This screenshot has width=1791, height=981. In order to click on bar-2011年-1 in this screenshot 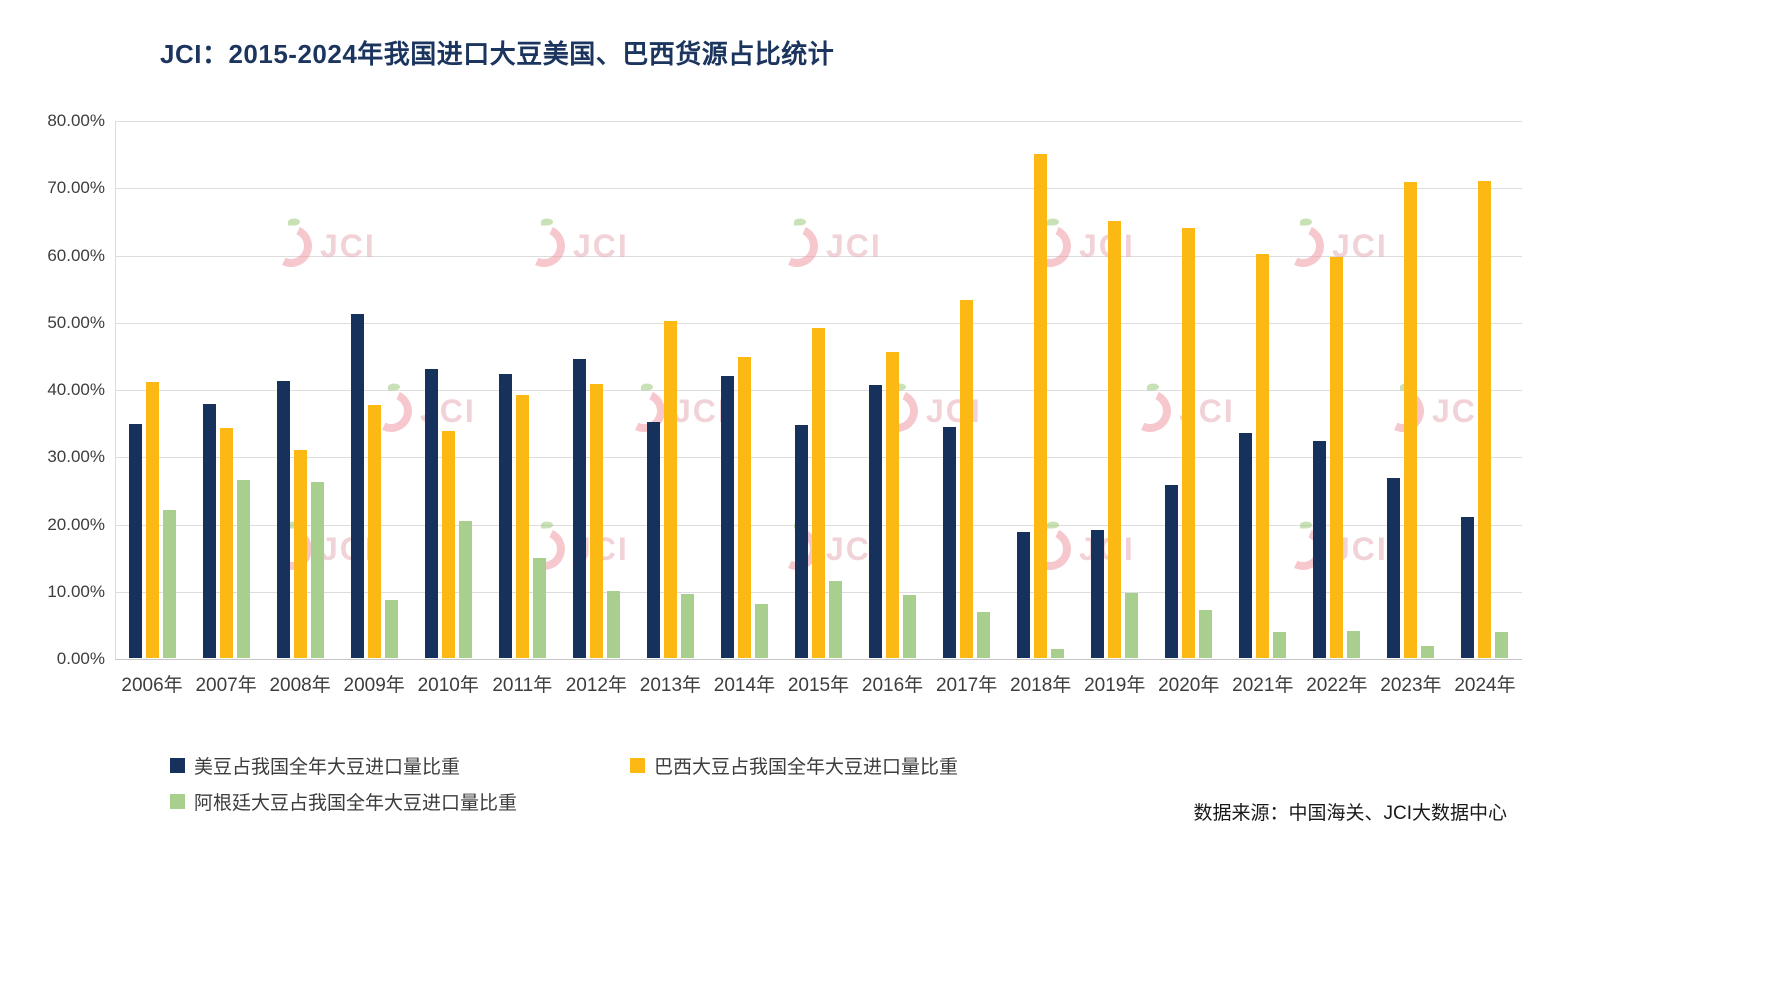, I will do `click(522, 526)`.